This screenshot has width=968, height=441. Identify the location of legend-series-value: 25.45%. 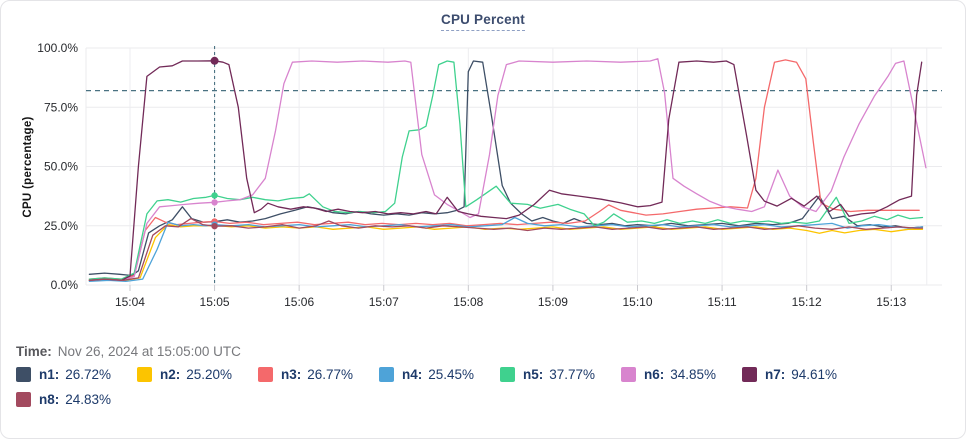
(451, 374).